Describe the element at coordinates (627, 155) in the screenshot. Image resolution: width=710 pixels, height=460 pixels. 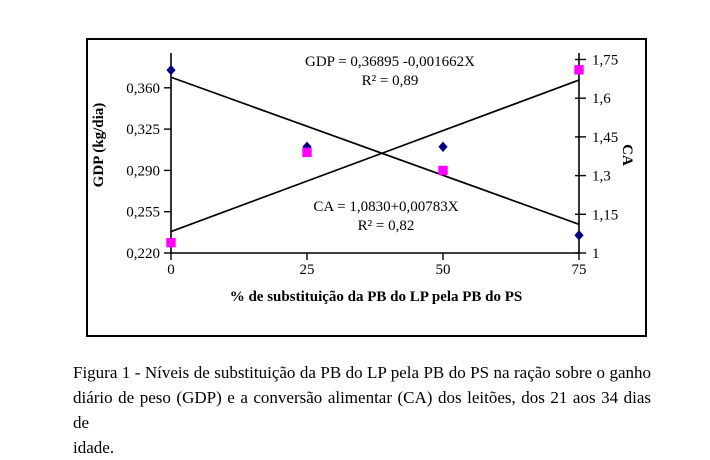
I see `right-axis-title: CA` at that location.